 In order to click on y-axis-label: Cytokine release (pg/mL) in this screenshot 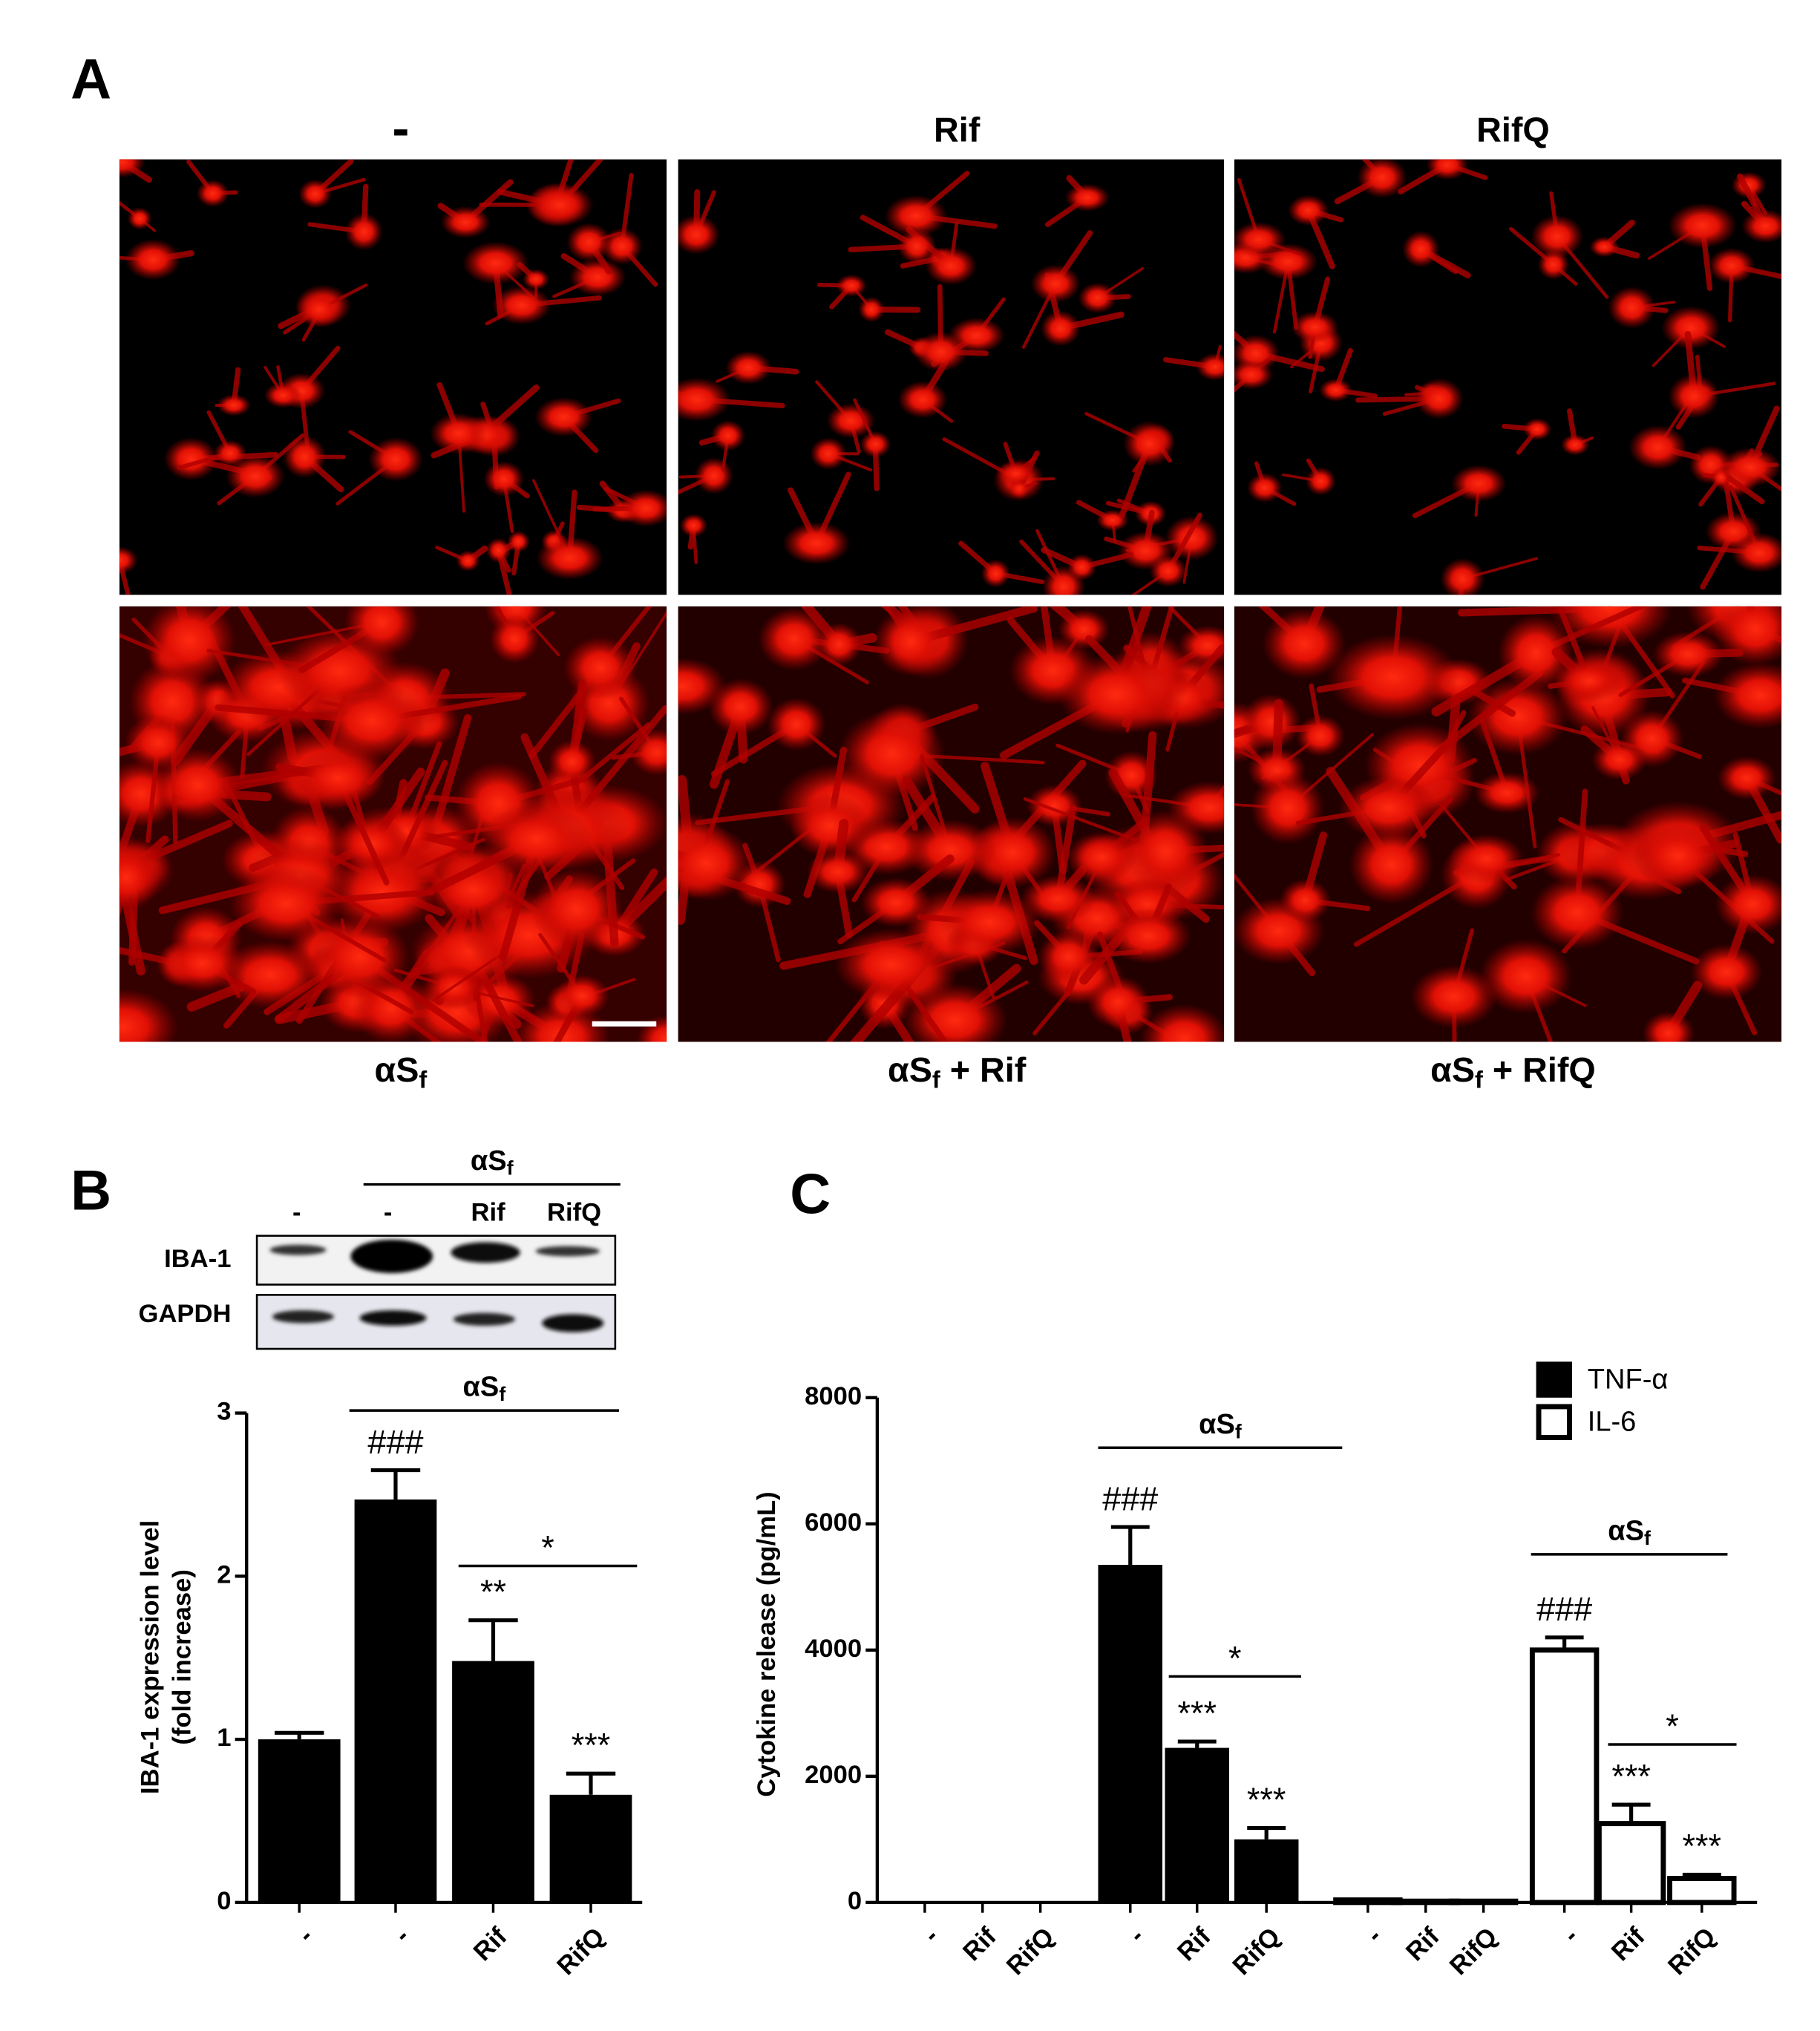, I will do `click(767, 1643)`.